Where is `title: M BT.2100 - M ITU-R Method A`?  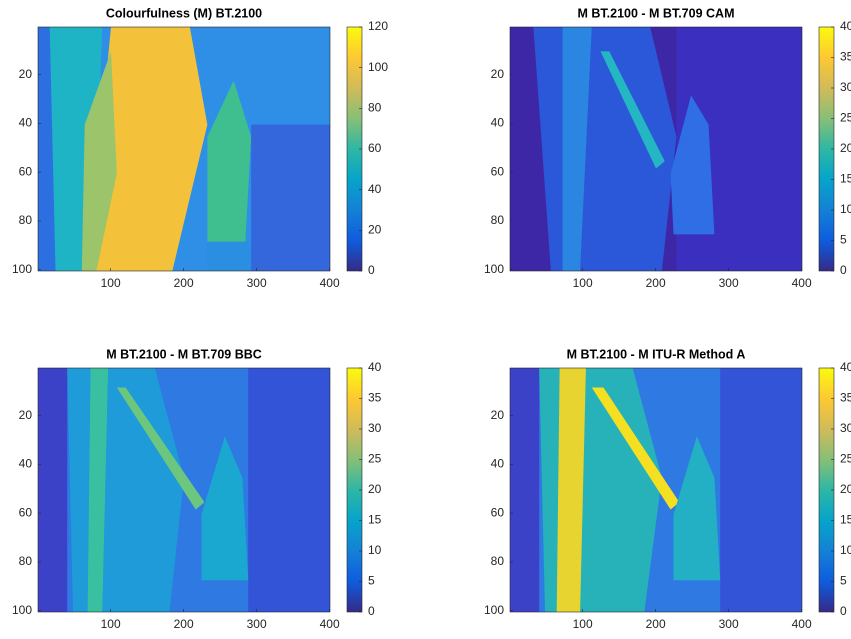 title: M BT.2100 - M ITU-R Method A is located at coordinates (656, 354).